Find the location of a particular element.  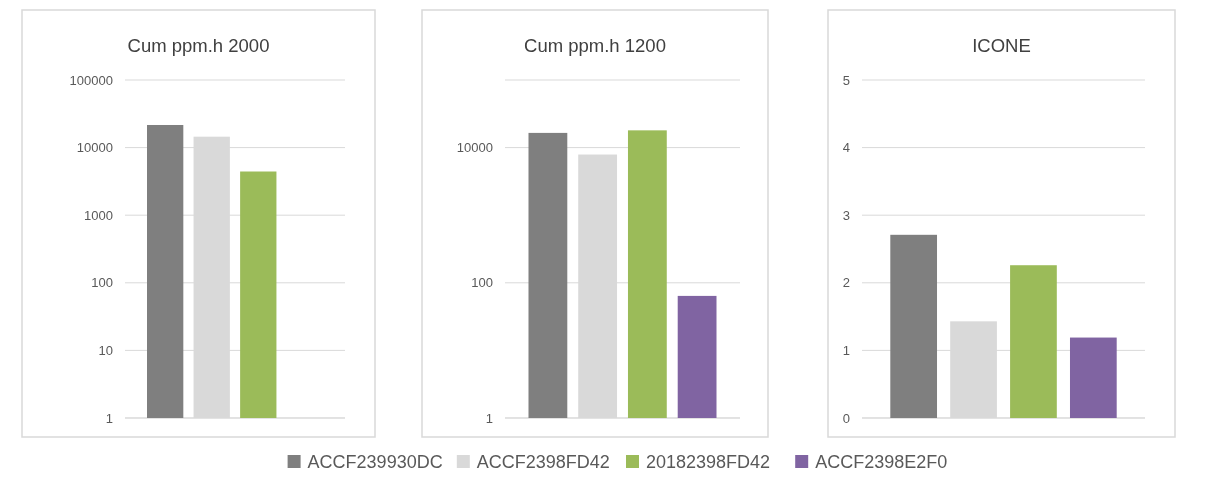

y-tick-label: 0 is located at coordinates (846, 418).